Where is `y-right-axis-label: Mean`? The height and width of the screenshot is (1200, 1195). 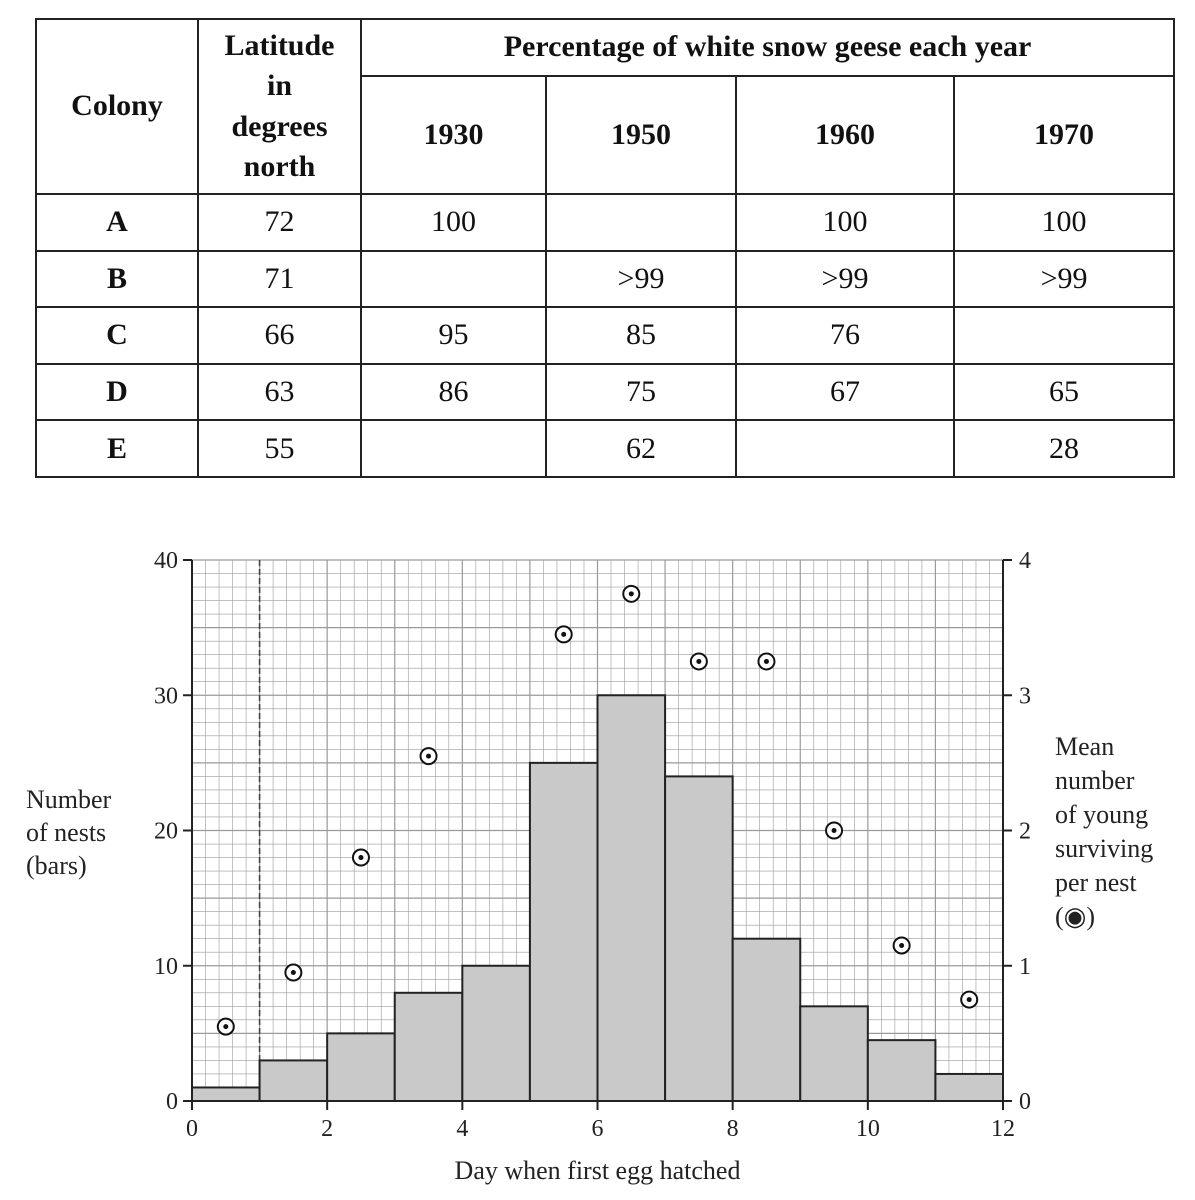 y-right-axis-label: Mean is located at coordinates (1084, 746).